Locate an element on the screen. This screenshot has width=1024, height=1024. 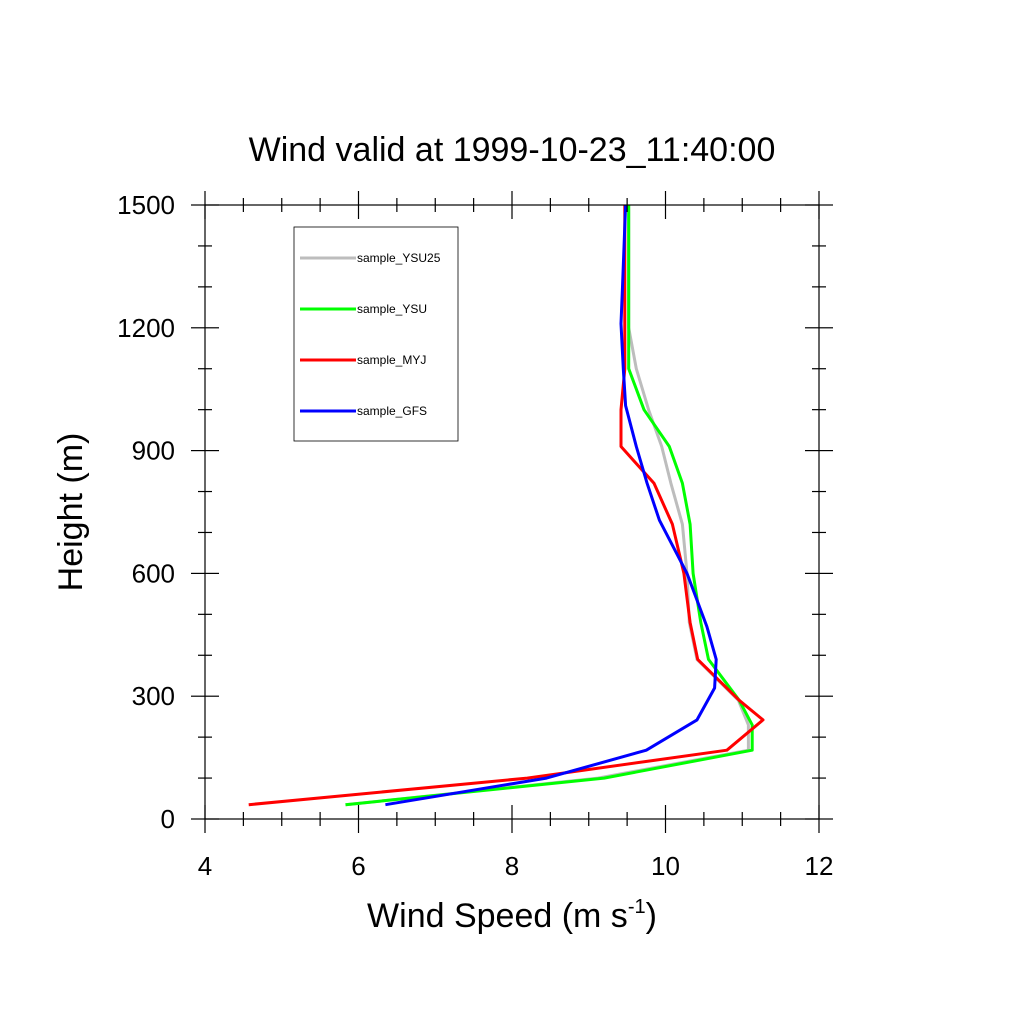
x-axis-label-superscript: -1 is located at coordinates (637, 907).